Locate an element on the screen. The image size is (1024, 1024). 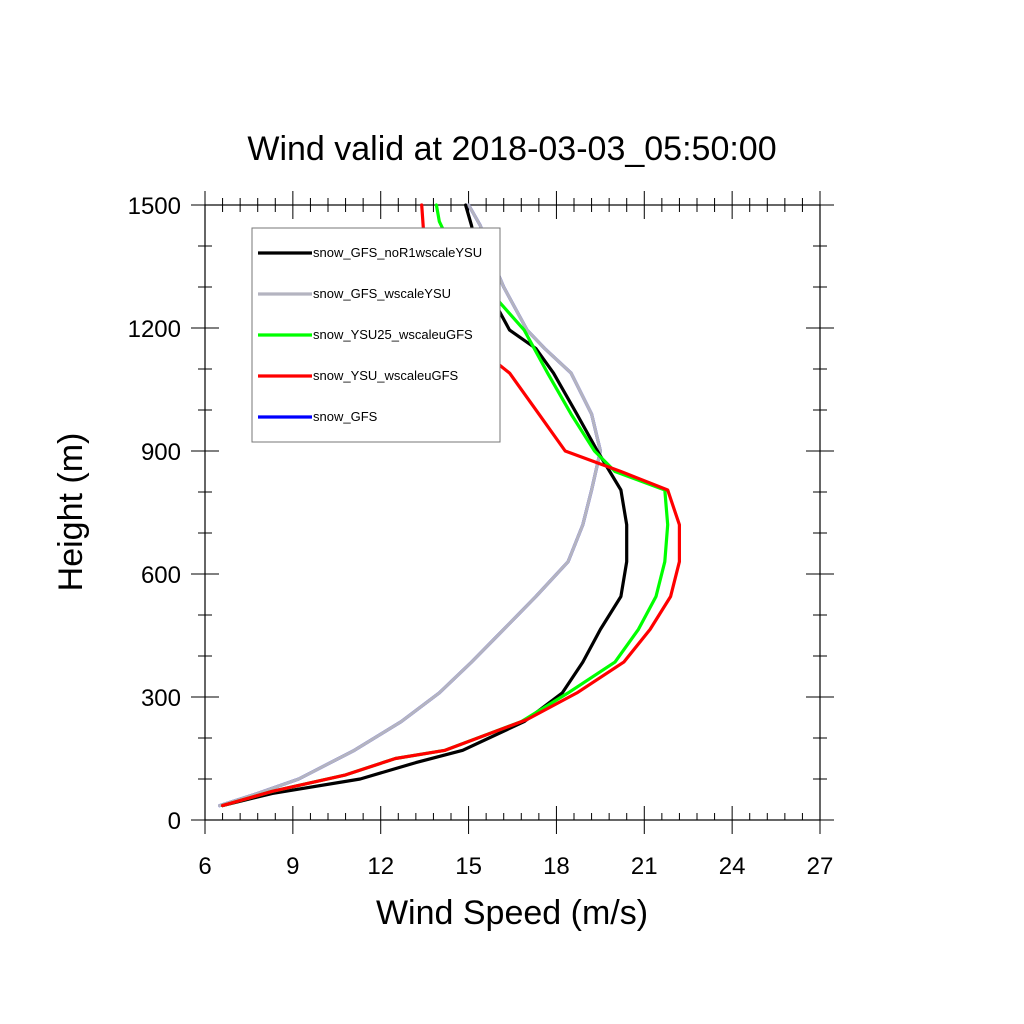
y-tick-label: 1200 is located at coordinates (154, 329).